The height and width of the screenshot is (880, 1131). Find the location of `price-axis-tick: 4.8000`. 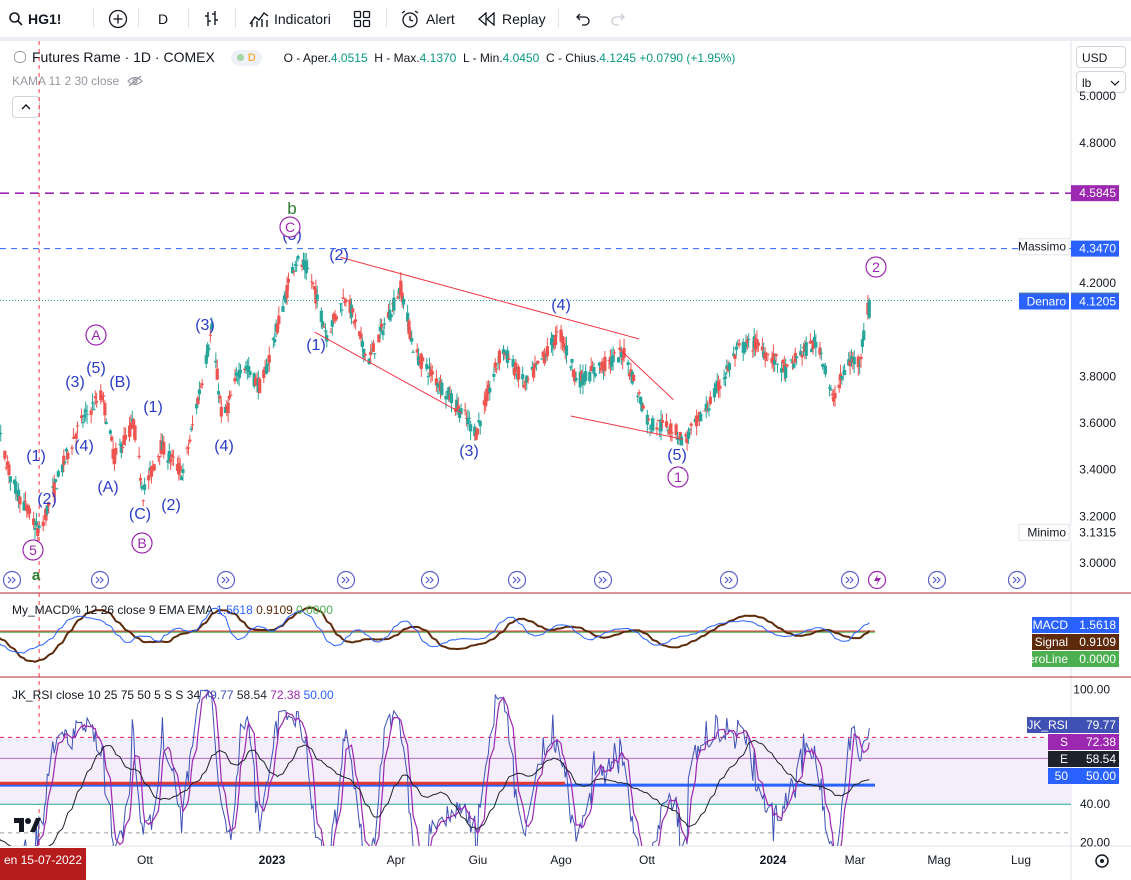

price-axis-tick: 4.8000 is located at coordinates (1097, 143).